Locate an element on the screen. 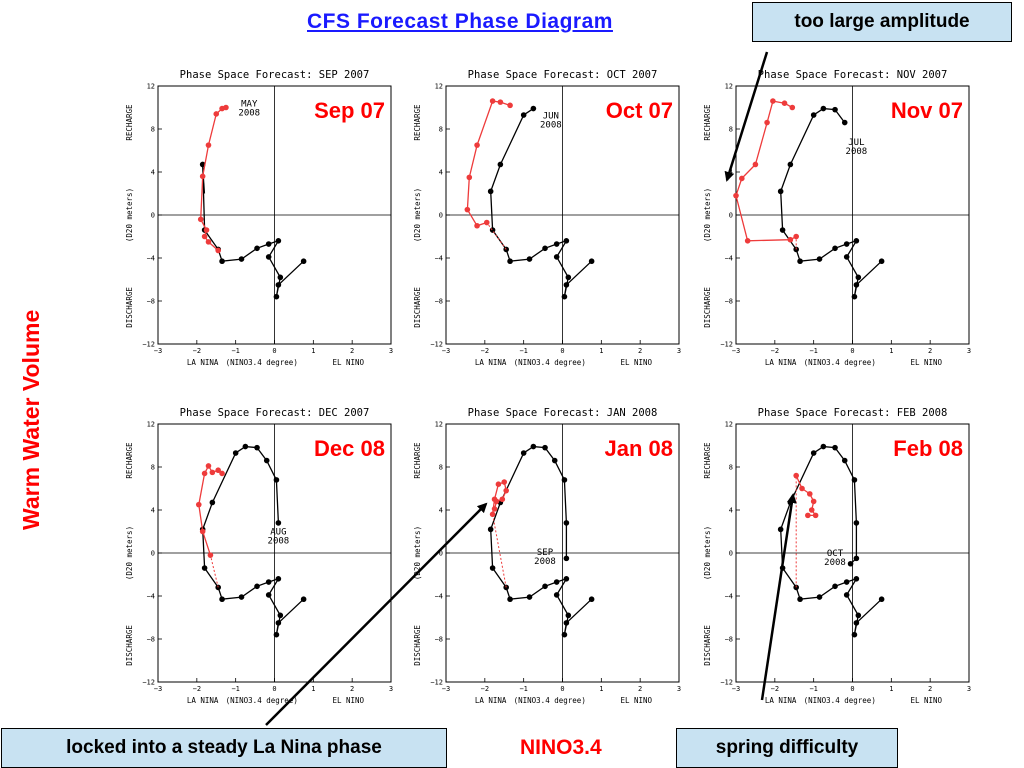 The image size is (1024, 768). y-tick-label: −12 is located at coordinates (148, 683).